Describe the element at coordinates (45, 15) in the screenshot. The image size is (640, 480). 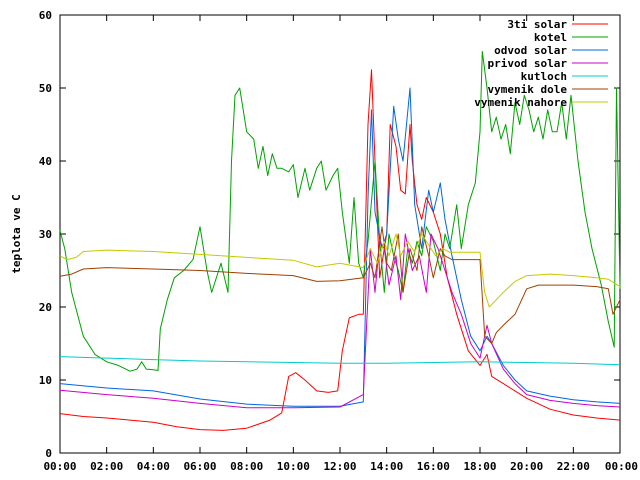
I see `y-tick-label: 60` at that location.